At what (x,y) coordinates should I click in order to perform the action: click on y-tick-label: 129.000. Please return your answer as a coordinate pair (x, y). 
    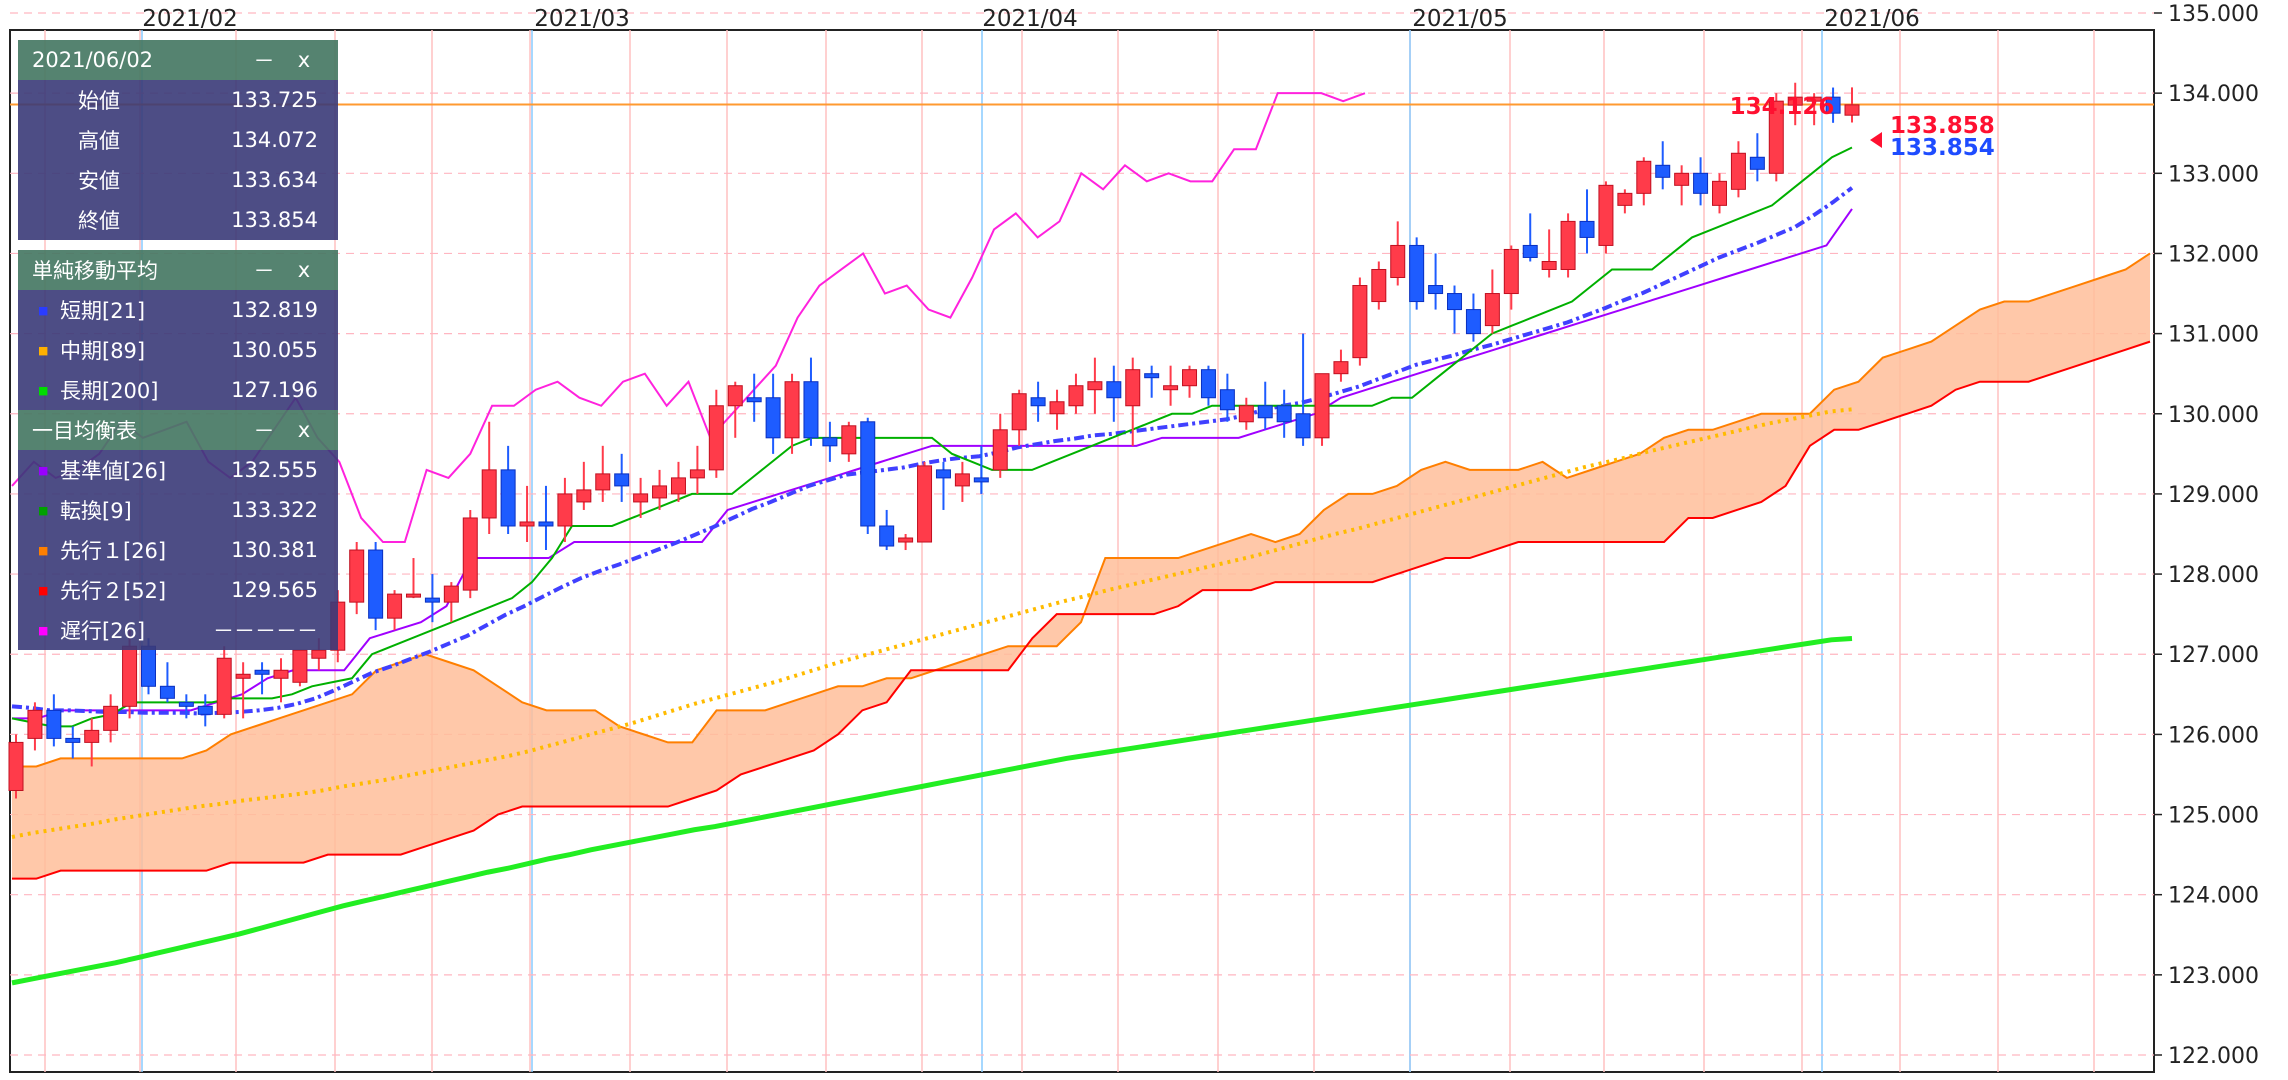
    Looking at the image, I should click on (2213, 495).